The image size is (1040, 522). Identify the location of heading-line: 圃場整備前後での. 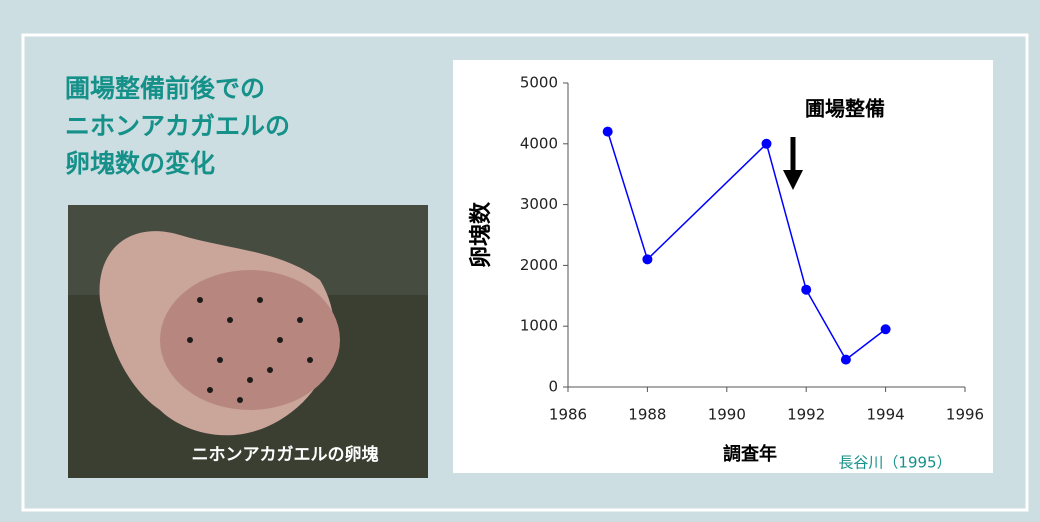
(165, 88).